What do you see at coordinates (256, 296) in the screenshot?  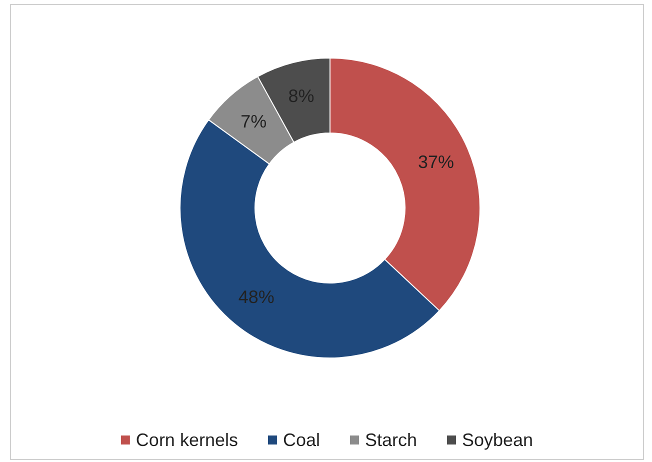 I see `data-label: 48%` at bounding box center [256, 296].